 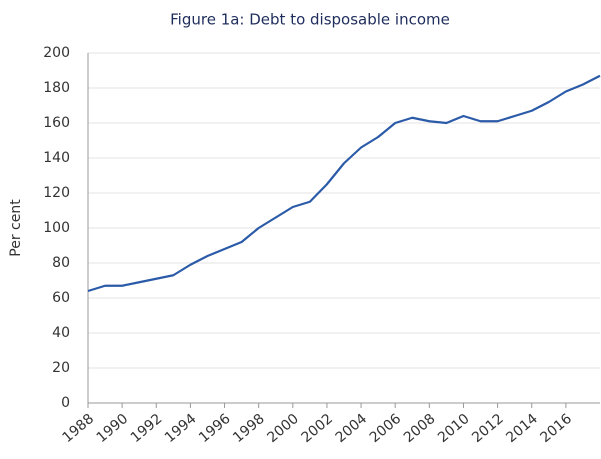 What do you see at coordinates (522, 428) in the screenshot?
I see `x-tick-label: 2014` at bounding box center [522, 428].